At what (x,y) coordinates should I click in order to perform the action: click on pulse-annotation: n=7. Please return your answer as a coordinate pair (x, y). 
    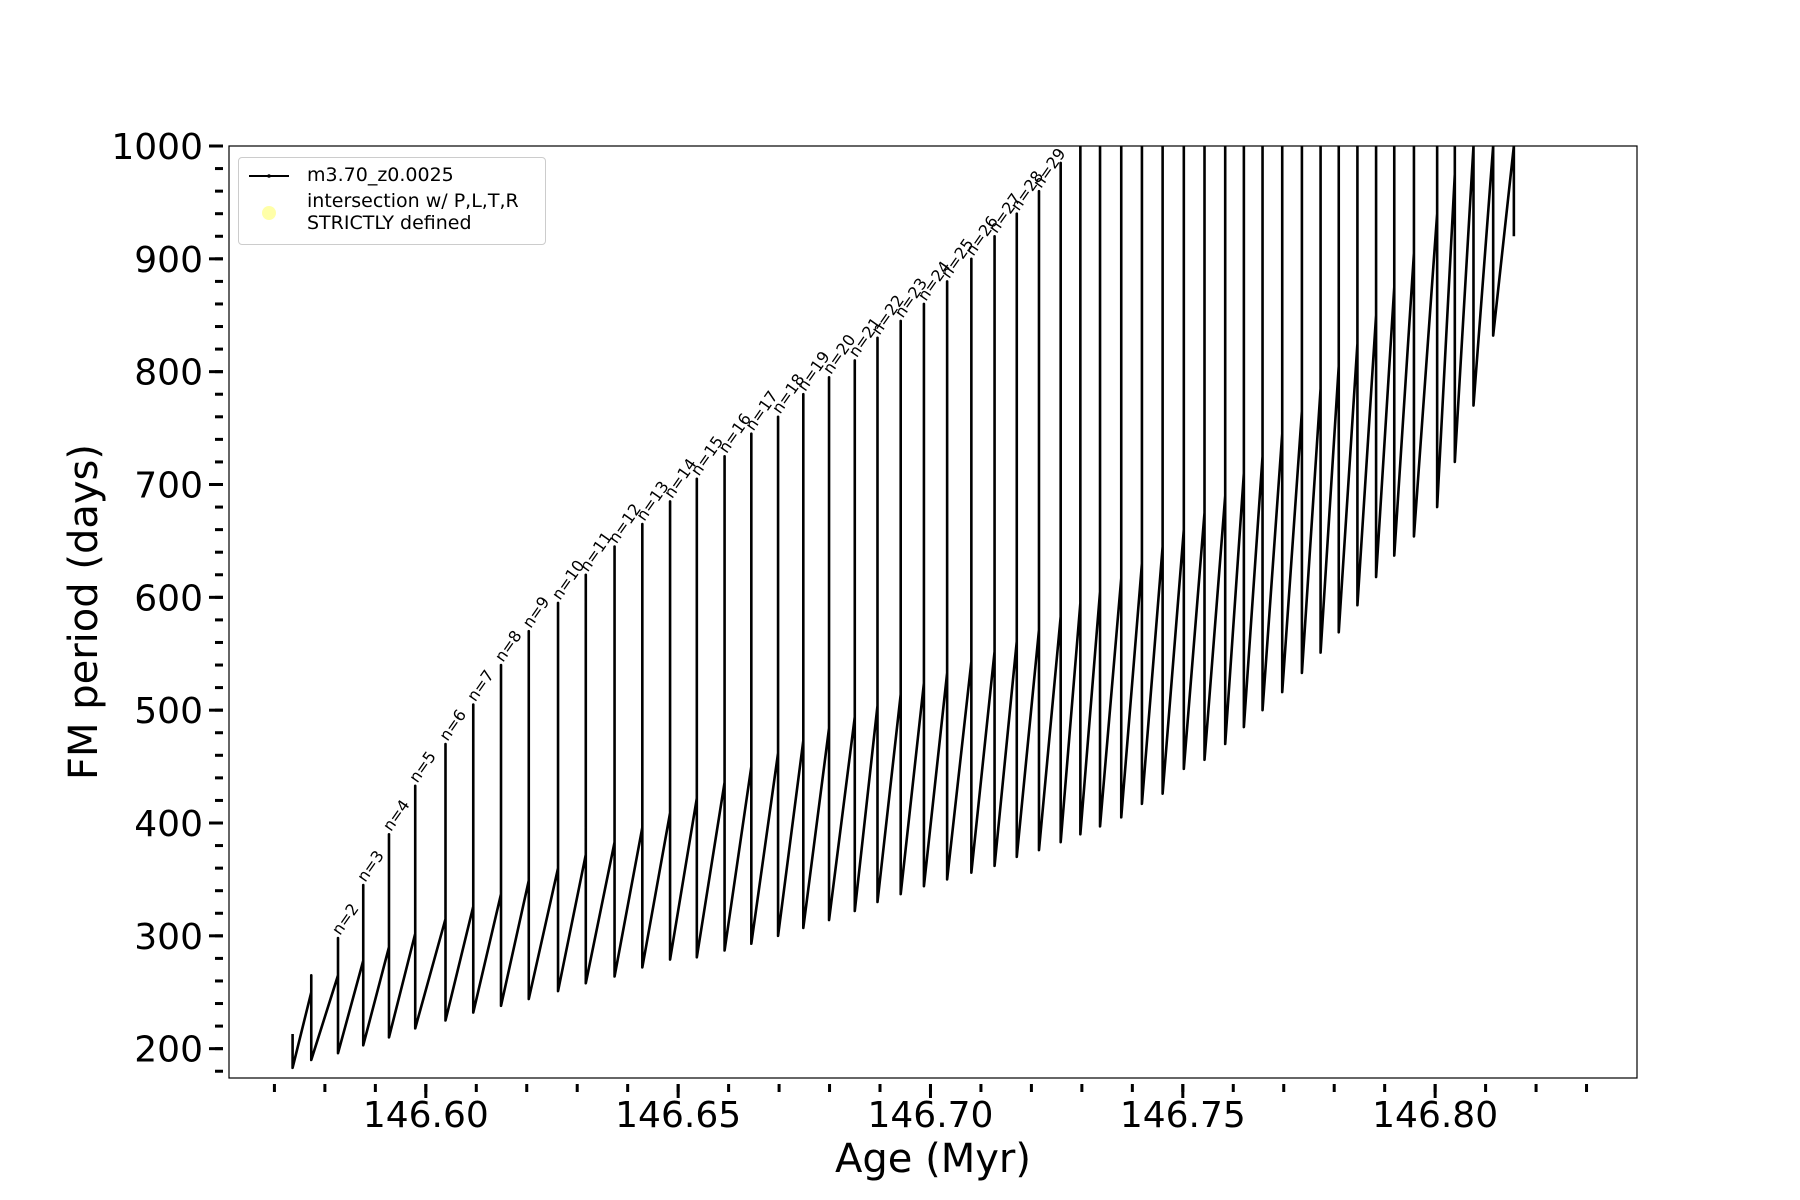
    Looking at the image, I should click on (480, 685).